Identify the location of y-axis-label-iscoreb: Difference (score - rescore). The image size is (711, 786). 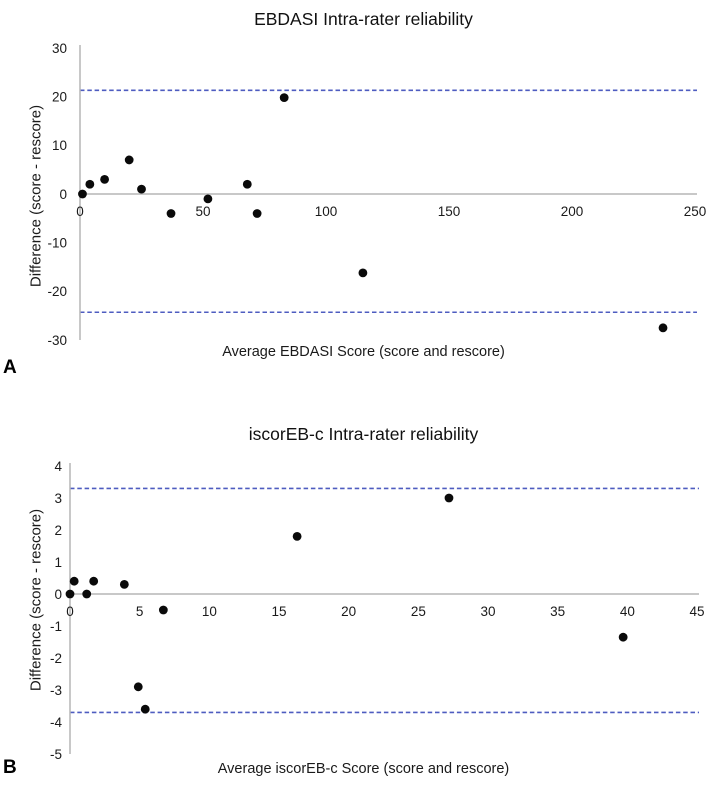
(36, 600).